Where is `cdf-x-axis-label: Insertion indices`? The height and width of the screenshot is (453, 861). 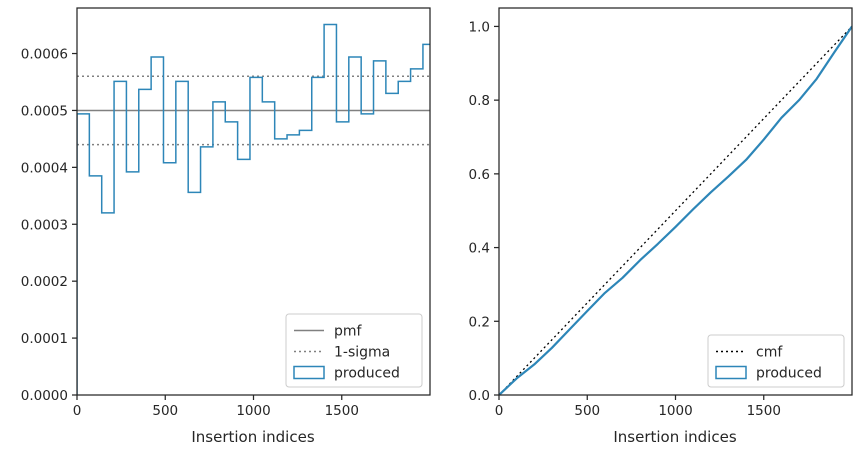
cdf-x-axis-label: Insertion indices is located at coordinates (674, 437).